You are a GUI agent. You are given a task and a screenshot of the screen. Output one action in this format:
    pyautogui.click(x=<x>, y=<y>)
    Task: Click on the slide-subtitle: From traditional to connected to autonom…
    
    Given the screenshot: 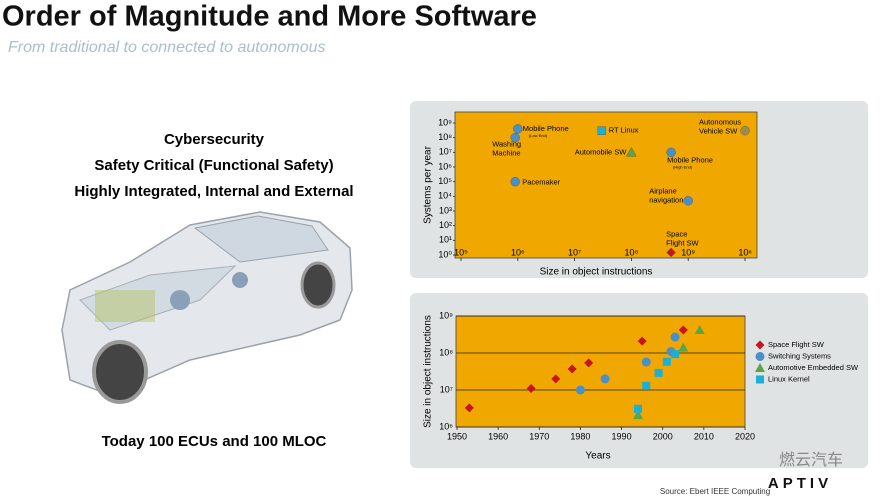 What is the action you would take?
    pyautogui.click(x=167, y=47)
    